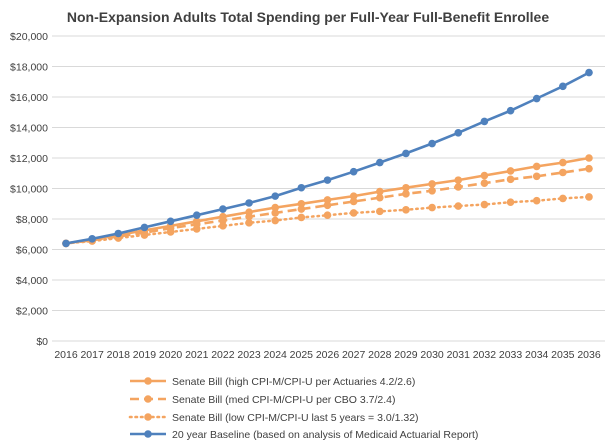 The height and width of the screenshot is (443, 615). Describe the element at coordinates (459, 355) in the screenshot. I see `x-tick-label: 2031` at that location.